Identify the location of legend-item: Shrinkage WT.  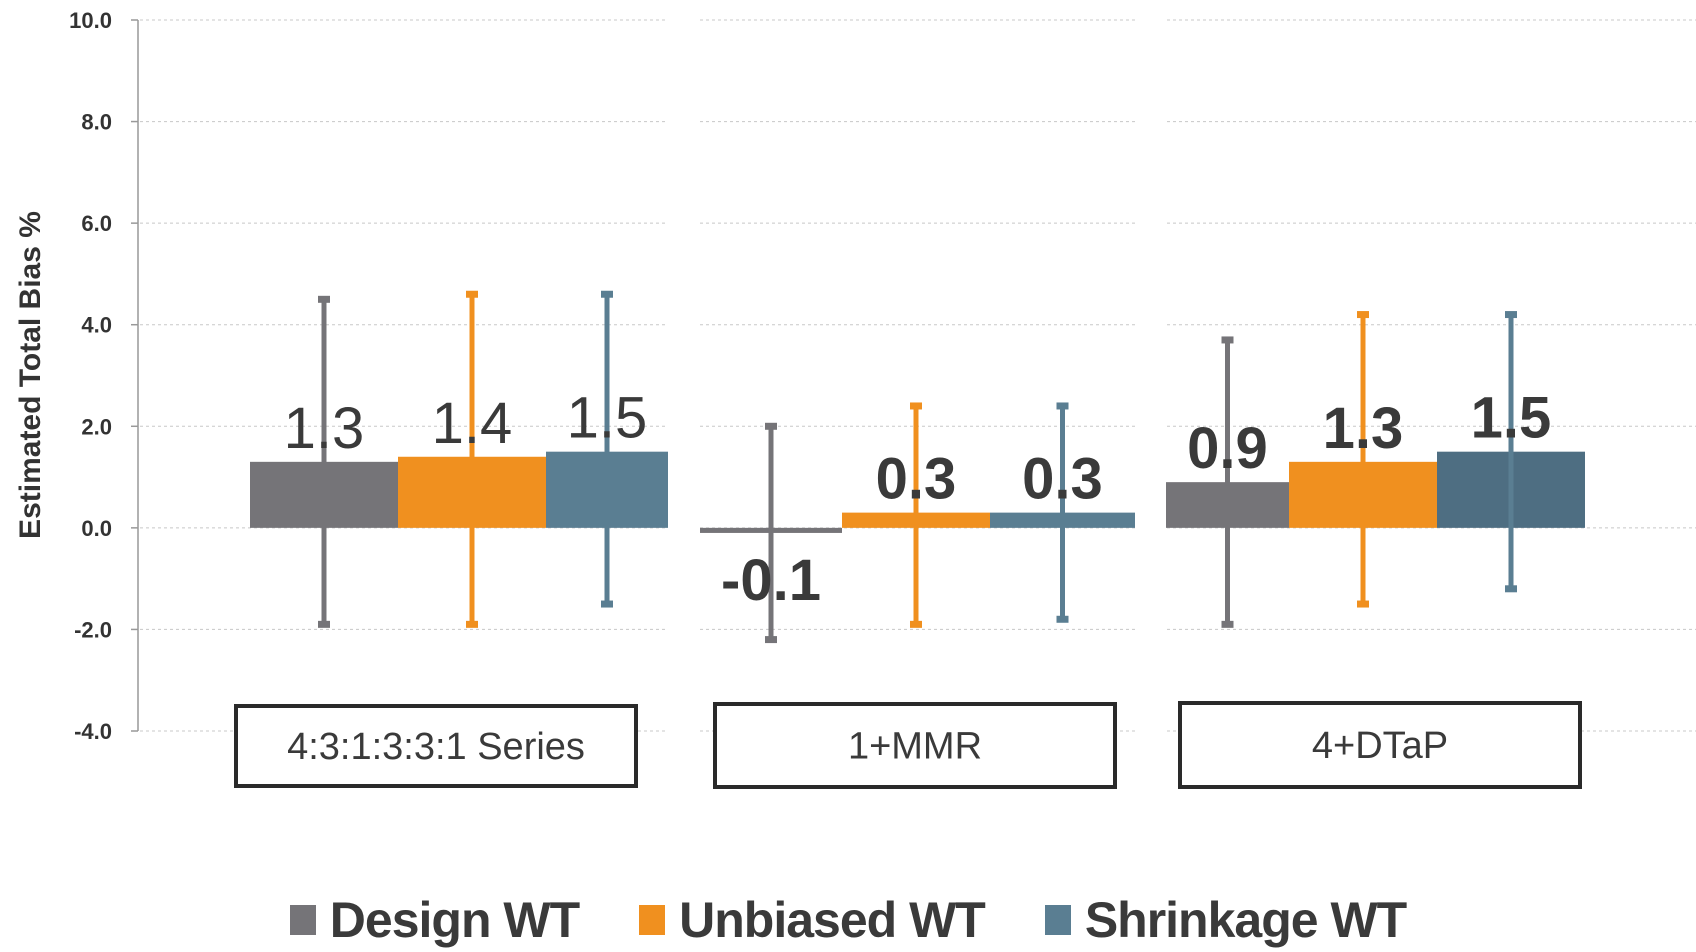
(1225, 920).